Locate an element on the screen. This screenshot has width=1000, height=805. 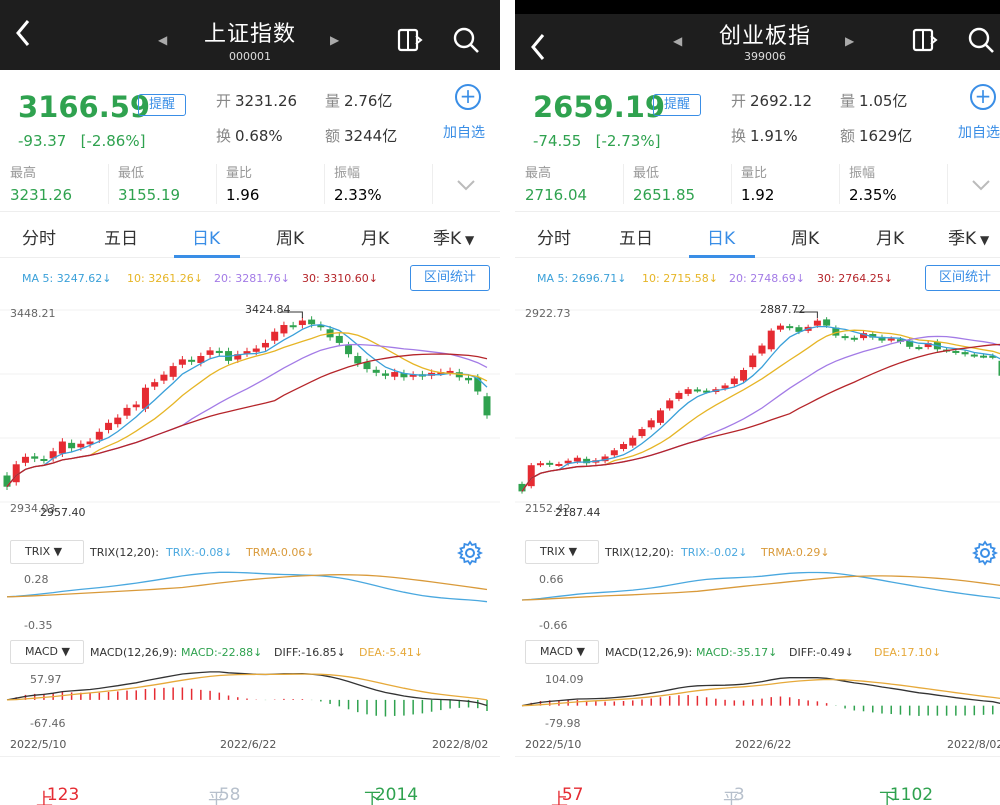
ma5-value: MA 5: 2696.71↓ is located at coordinates (582, 278).